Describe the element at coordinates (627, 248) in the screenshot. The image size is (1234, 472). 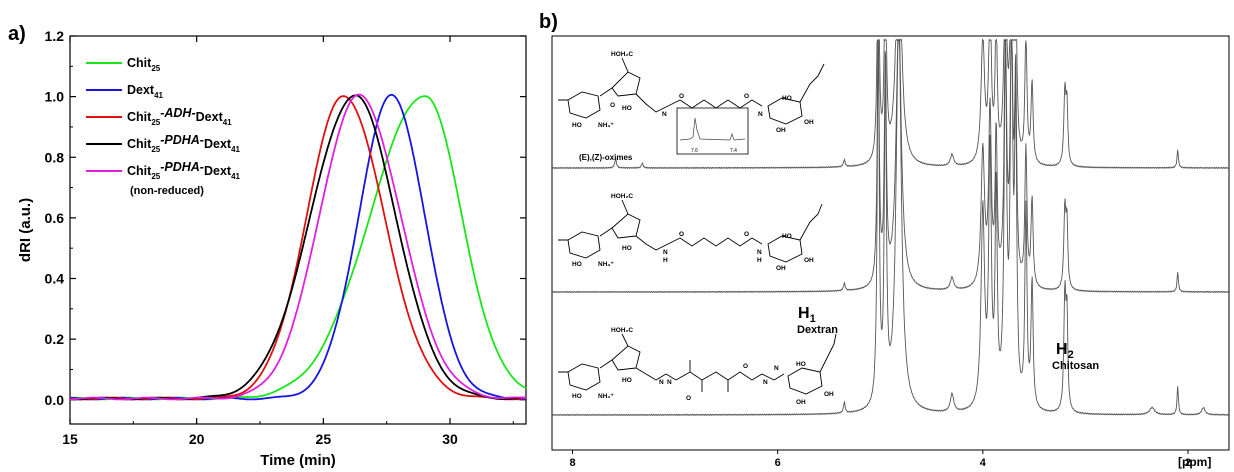
I see `s2-ho-2: HO` at that location.